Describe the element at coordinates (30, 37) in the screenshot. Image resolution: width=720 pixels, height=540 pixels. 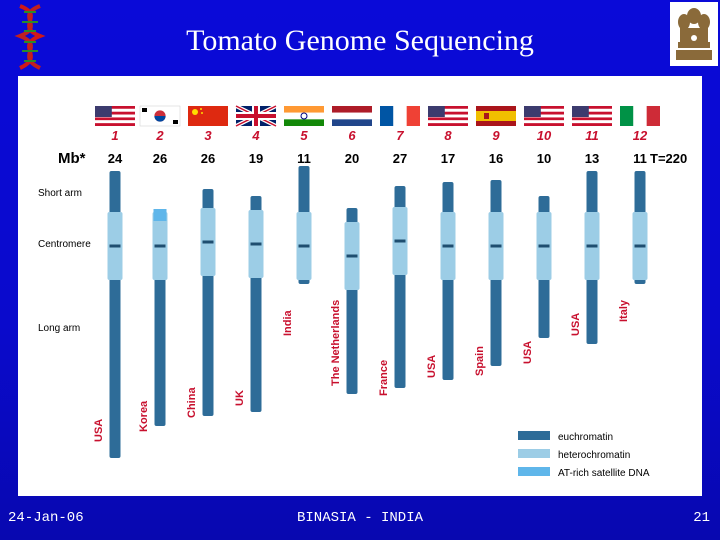
I see `dna-helix-icon` at that location.